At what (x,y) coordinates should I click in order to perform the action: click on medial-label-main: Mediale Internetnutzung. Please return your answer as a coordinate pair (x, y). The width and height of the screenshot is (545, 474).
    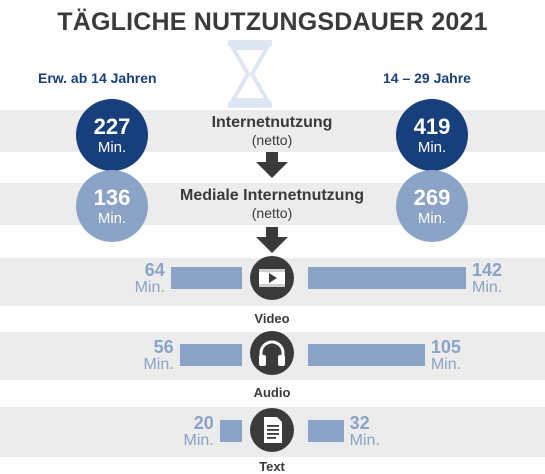
    Looking at the image, I should click on (272, 195).